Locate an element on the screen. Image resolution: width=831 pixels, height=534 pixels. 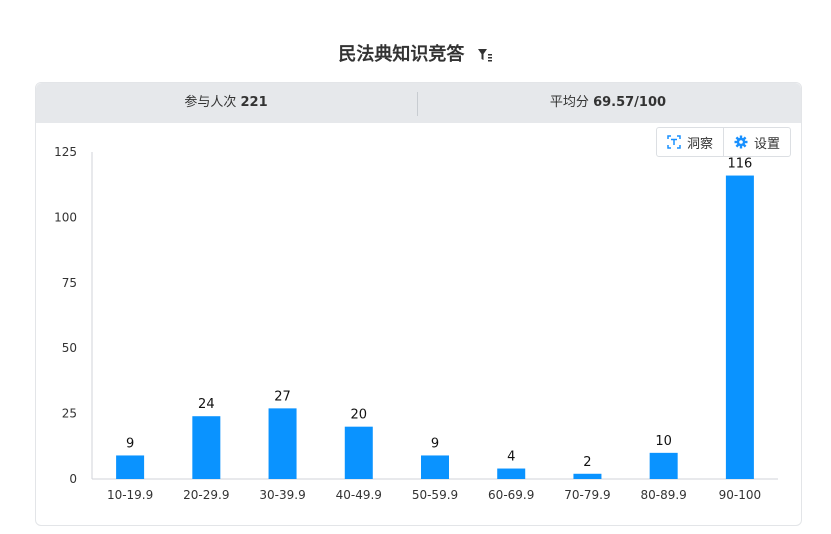
data-label: 24 is located at coordinates (206, 404).